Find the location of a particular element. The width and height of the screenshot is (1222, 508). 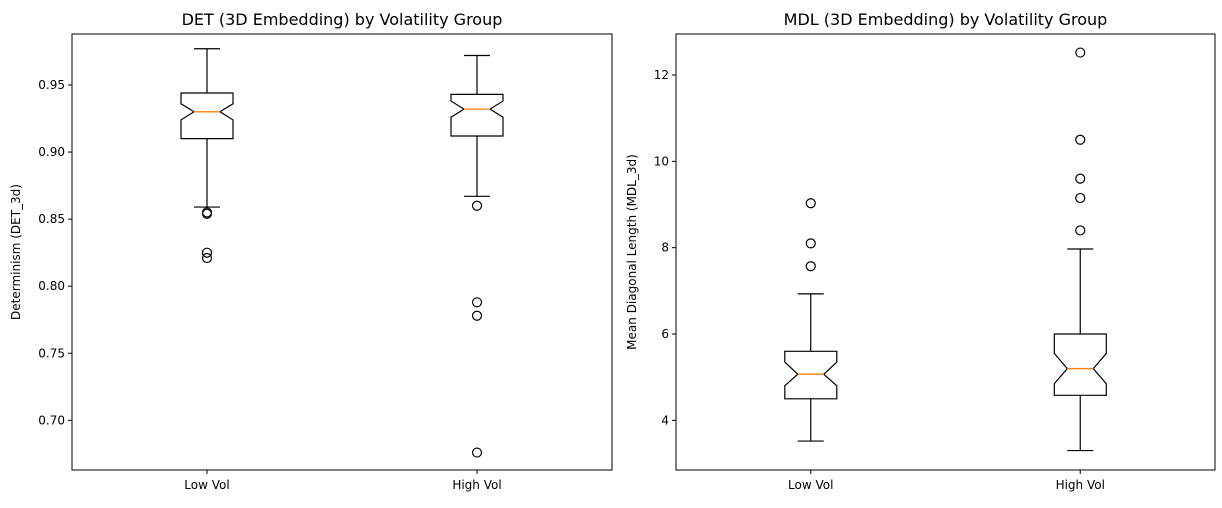

y-tick-label: 0.75 is located at coordinates (51, 353).